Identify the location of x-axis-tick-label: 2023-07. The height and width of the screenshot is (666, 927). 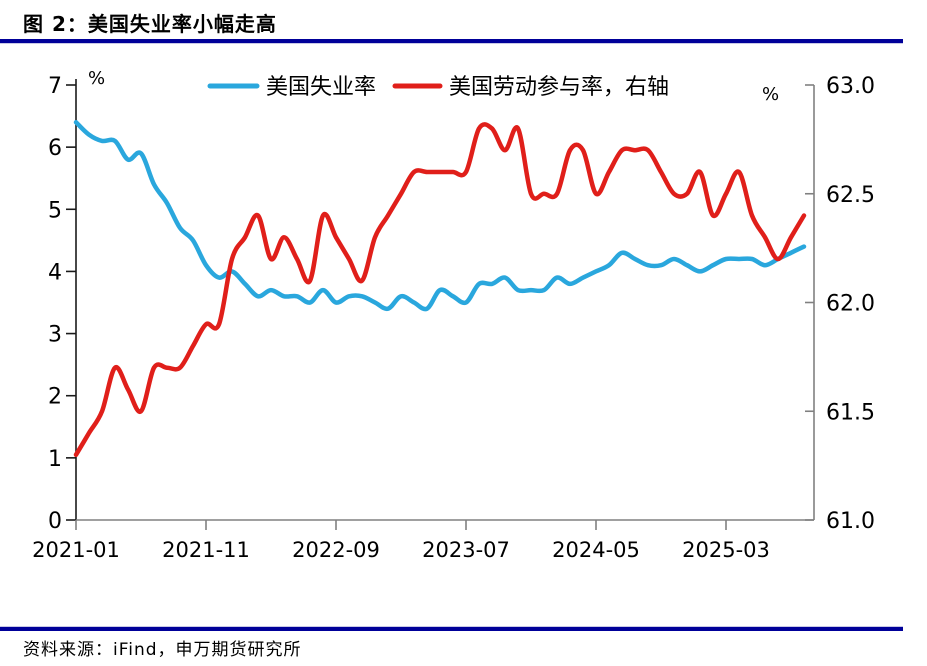
(466, 550).